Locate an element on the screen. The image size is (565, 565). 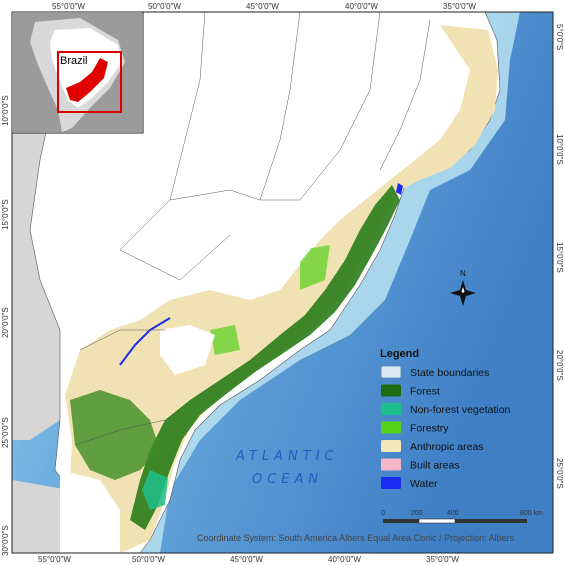
left-tick-label-0: 10°0'0"S is located at coordinates (5, 110).